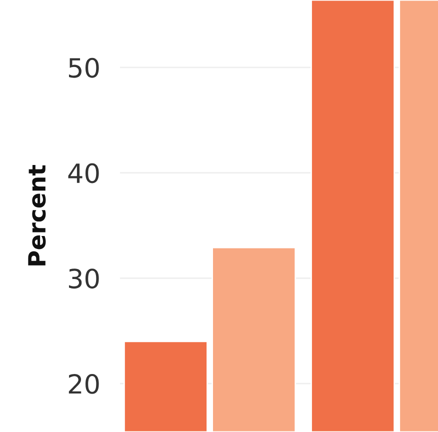 The height and width of the screenshot is (432, 438). Describe the element at coordinates (37, 215) in the screenshot. I see `y-axis-title: Percent` at that location.